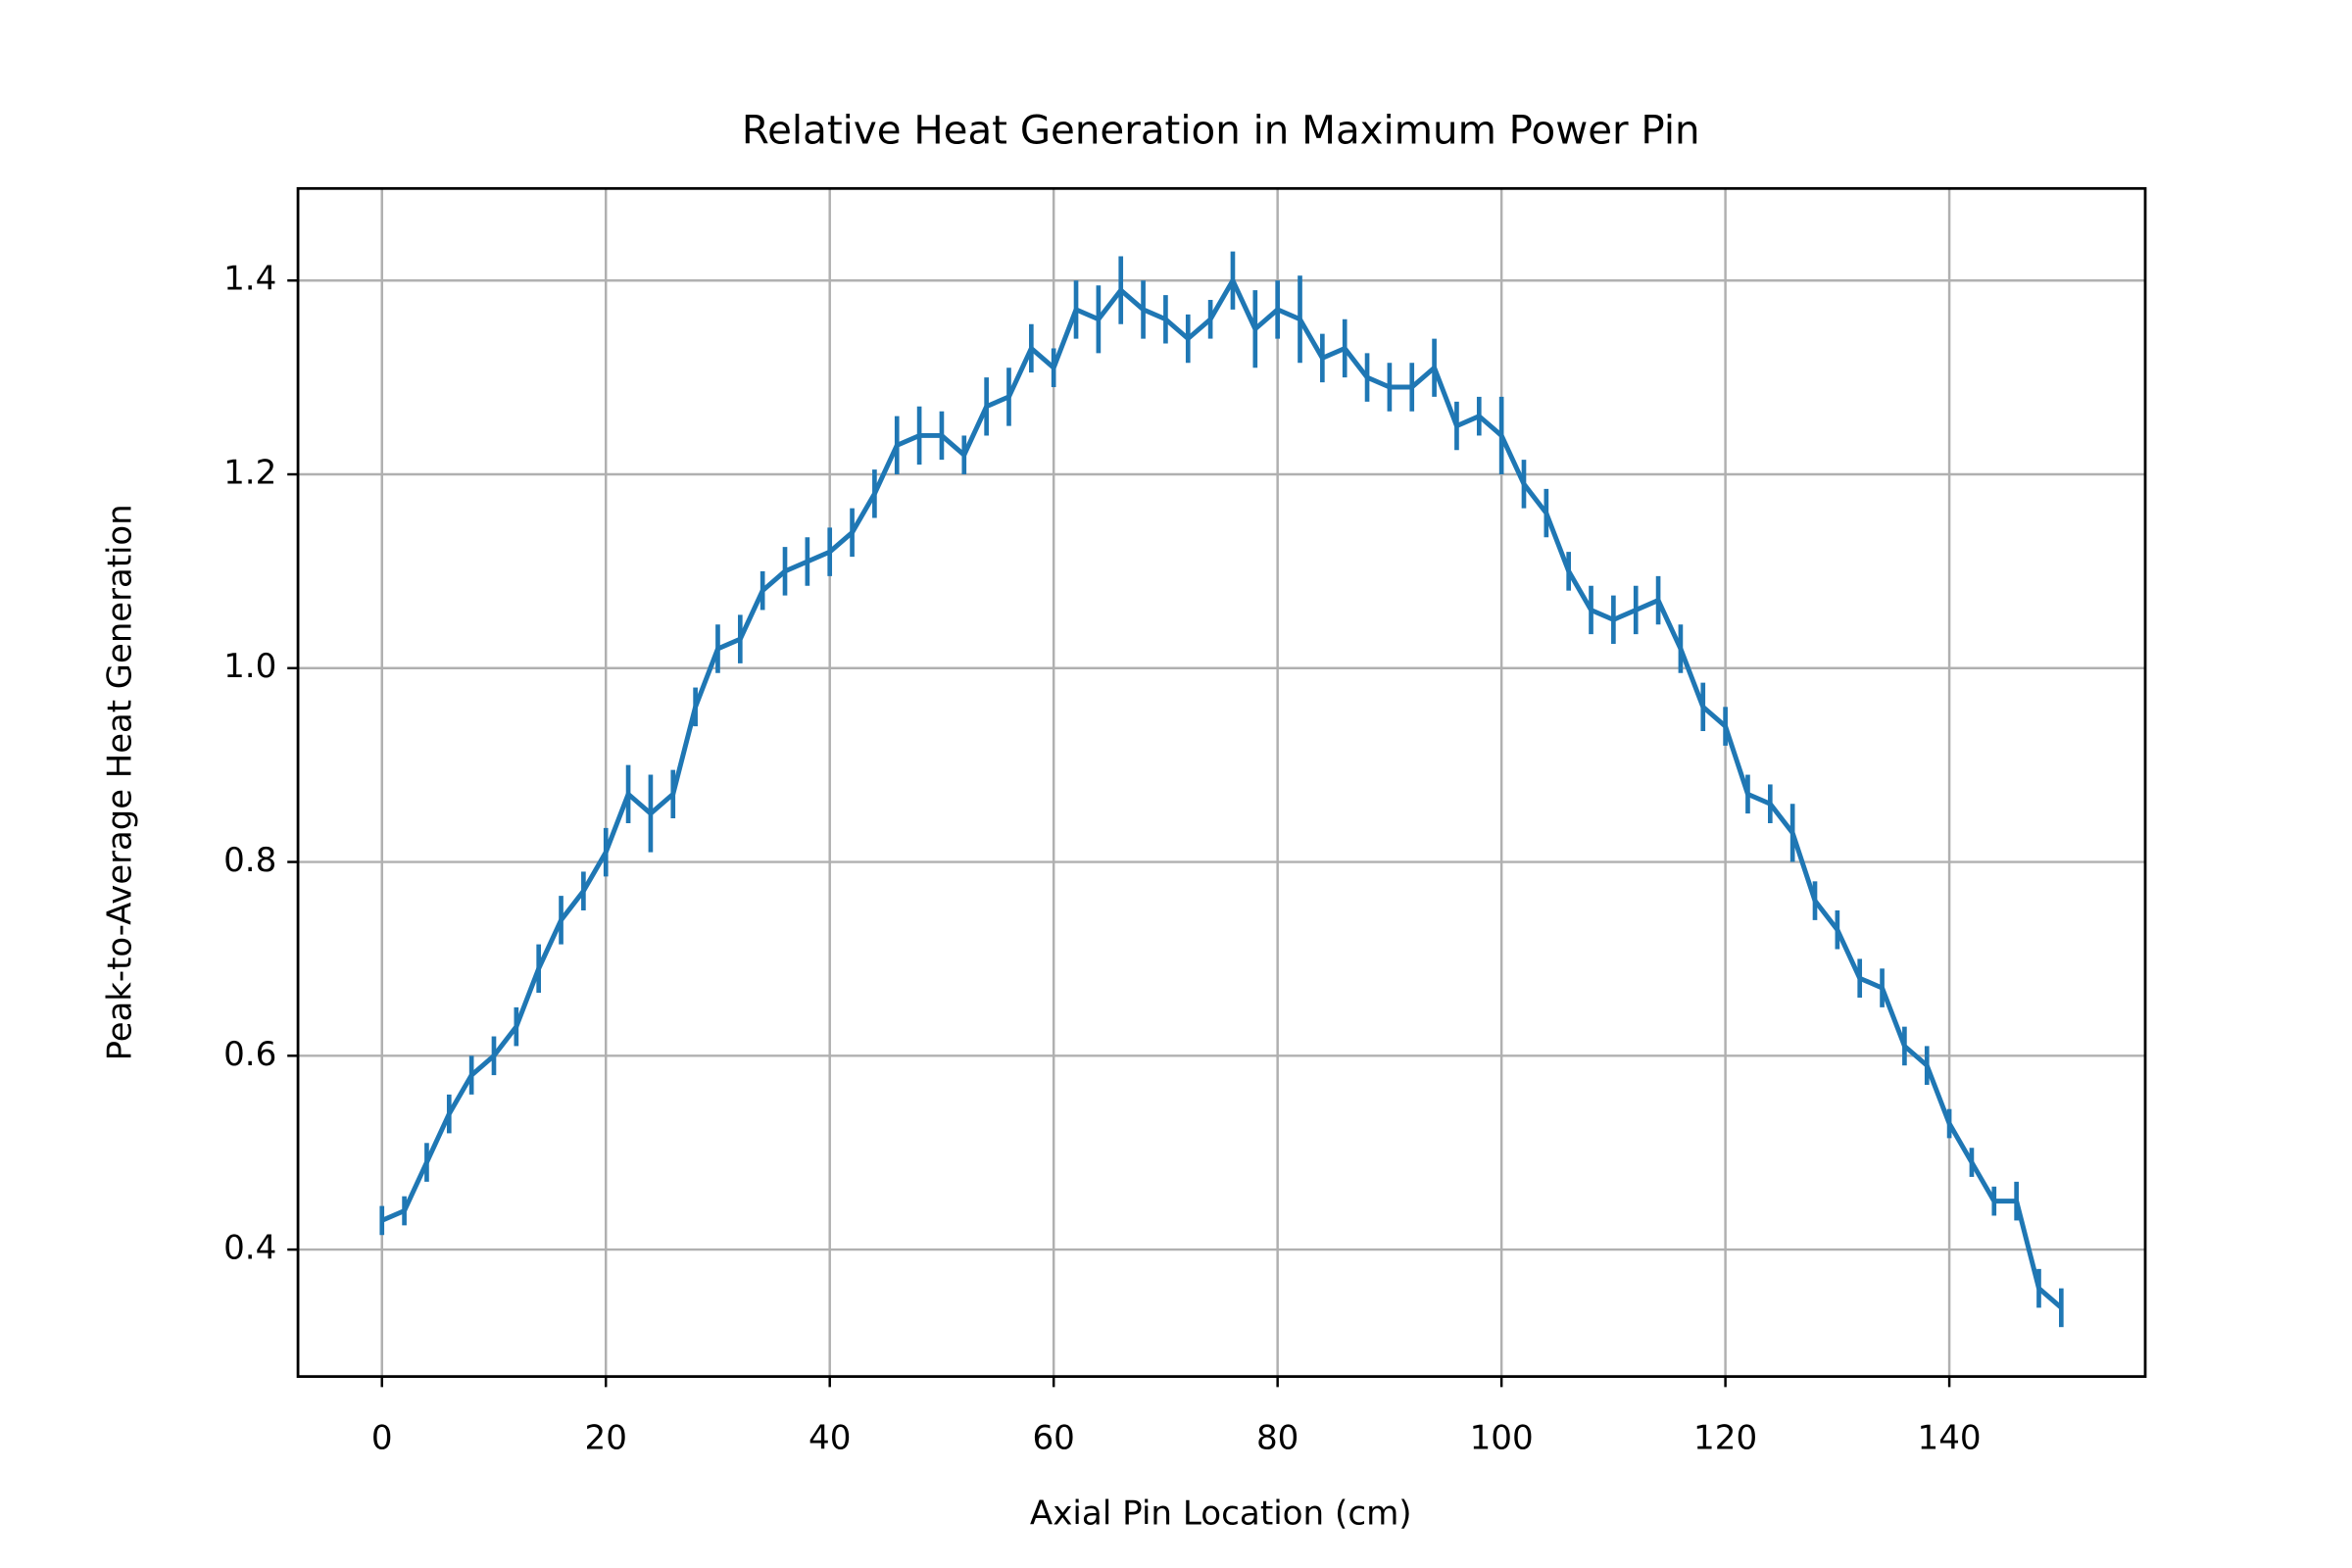 The height and width of the screenshot is (1568, 2352). What do you see at coordinates (249, 666) in the screenshot?
I see `y-tick-label: 1.0` at bounding box center [249, 666].